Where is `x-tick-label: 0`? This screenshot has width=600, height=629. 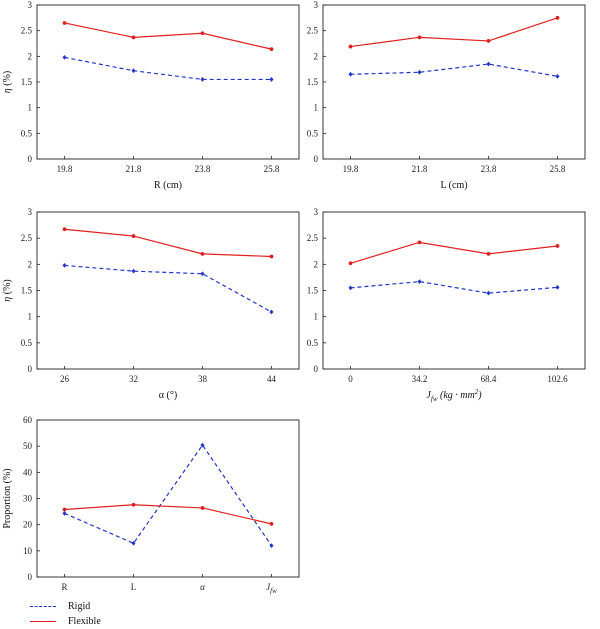
x-tick-label: 0 is located at coordinates (350, 379).